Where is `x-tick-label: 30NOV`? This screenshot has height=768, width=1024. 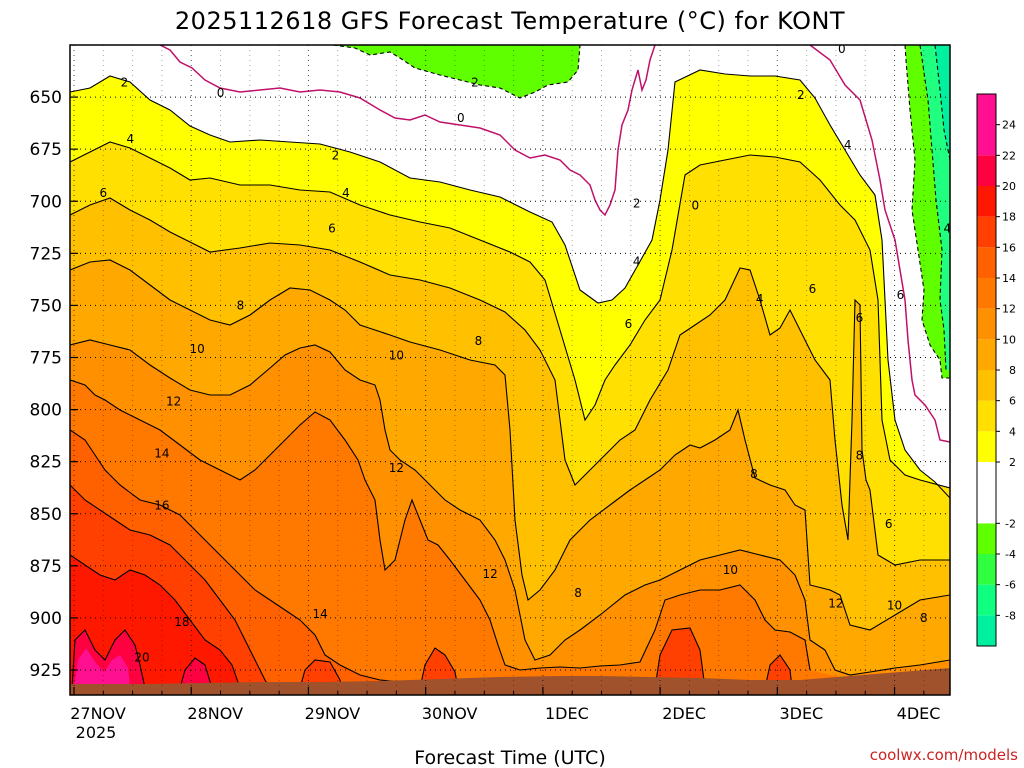
x-tick-label: 30NOV is located at coordinates (450, 713).